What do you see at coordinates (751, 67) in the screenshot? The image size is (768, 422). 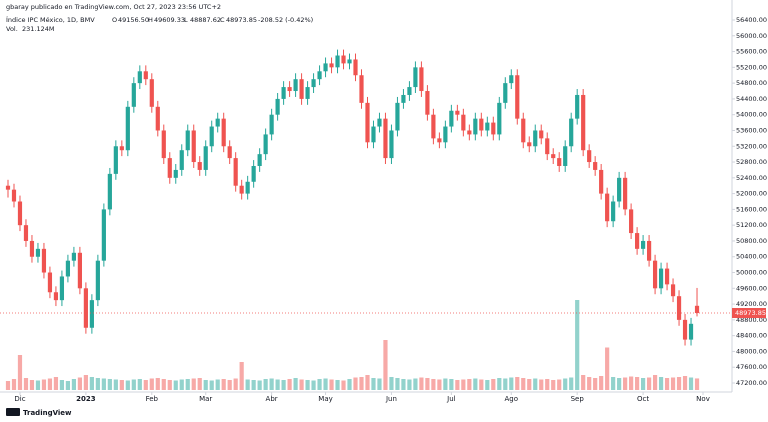 I see `y-tick-label: 55200.00` at bounding box center [751, 67].